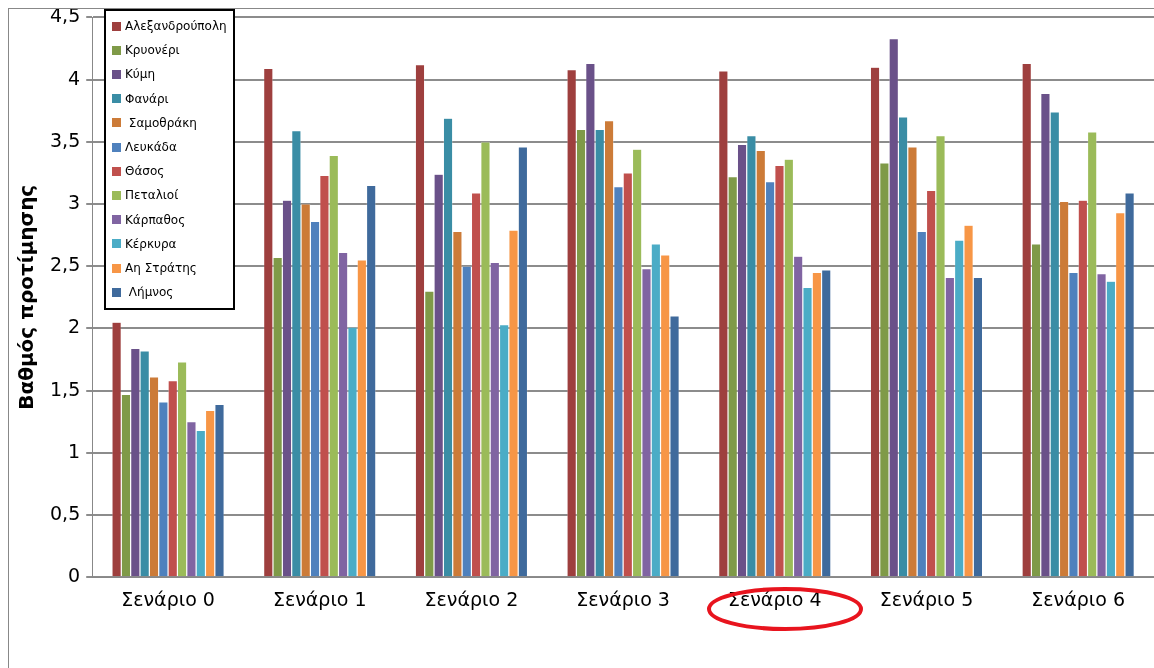 The height and width of the screenshot is (668, 1154). I want to click on y-tick-label: 4, so click(74, 77).